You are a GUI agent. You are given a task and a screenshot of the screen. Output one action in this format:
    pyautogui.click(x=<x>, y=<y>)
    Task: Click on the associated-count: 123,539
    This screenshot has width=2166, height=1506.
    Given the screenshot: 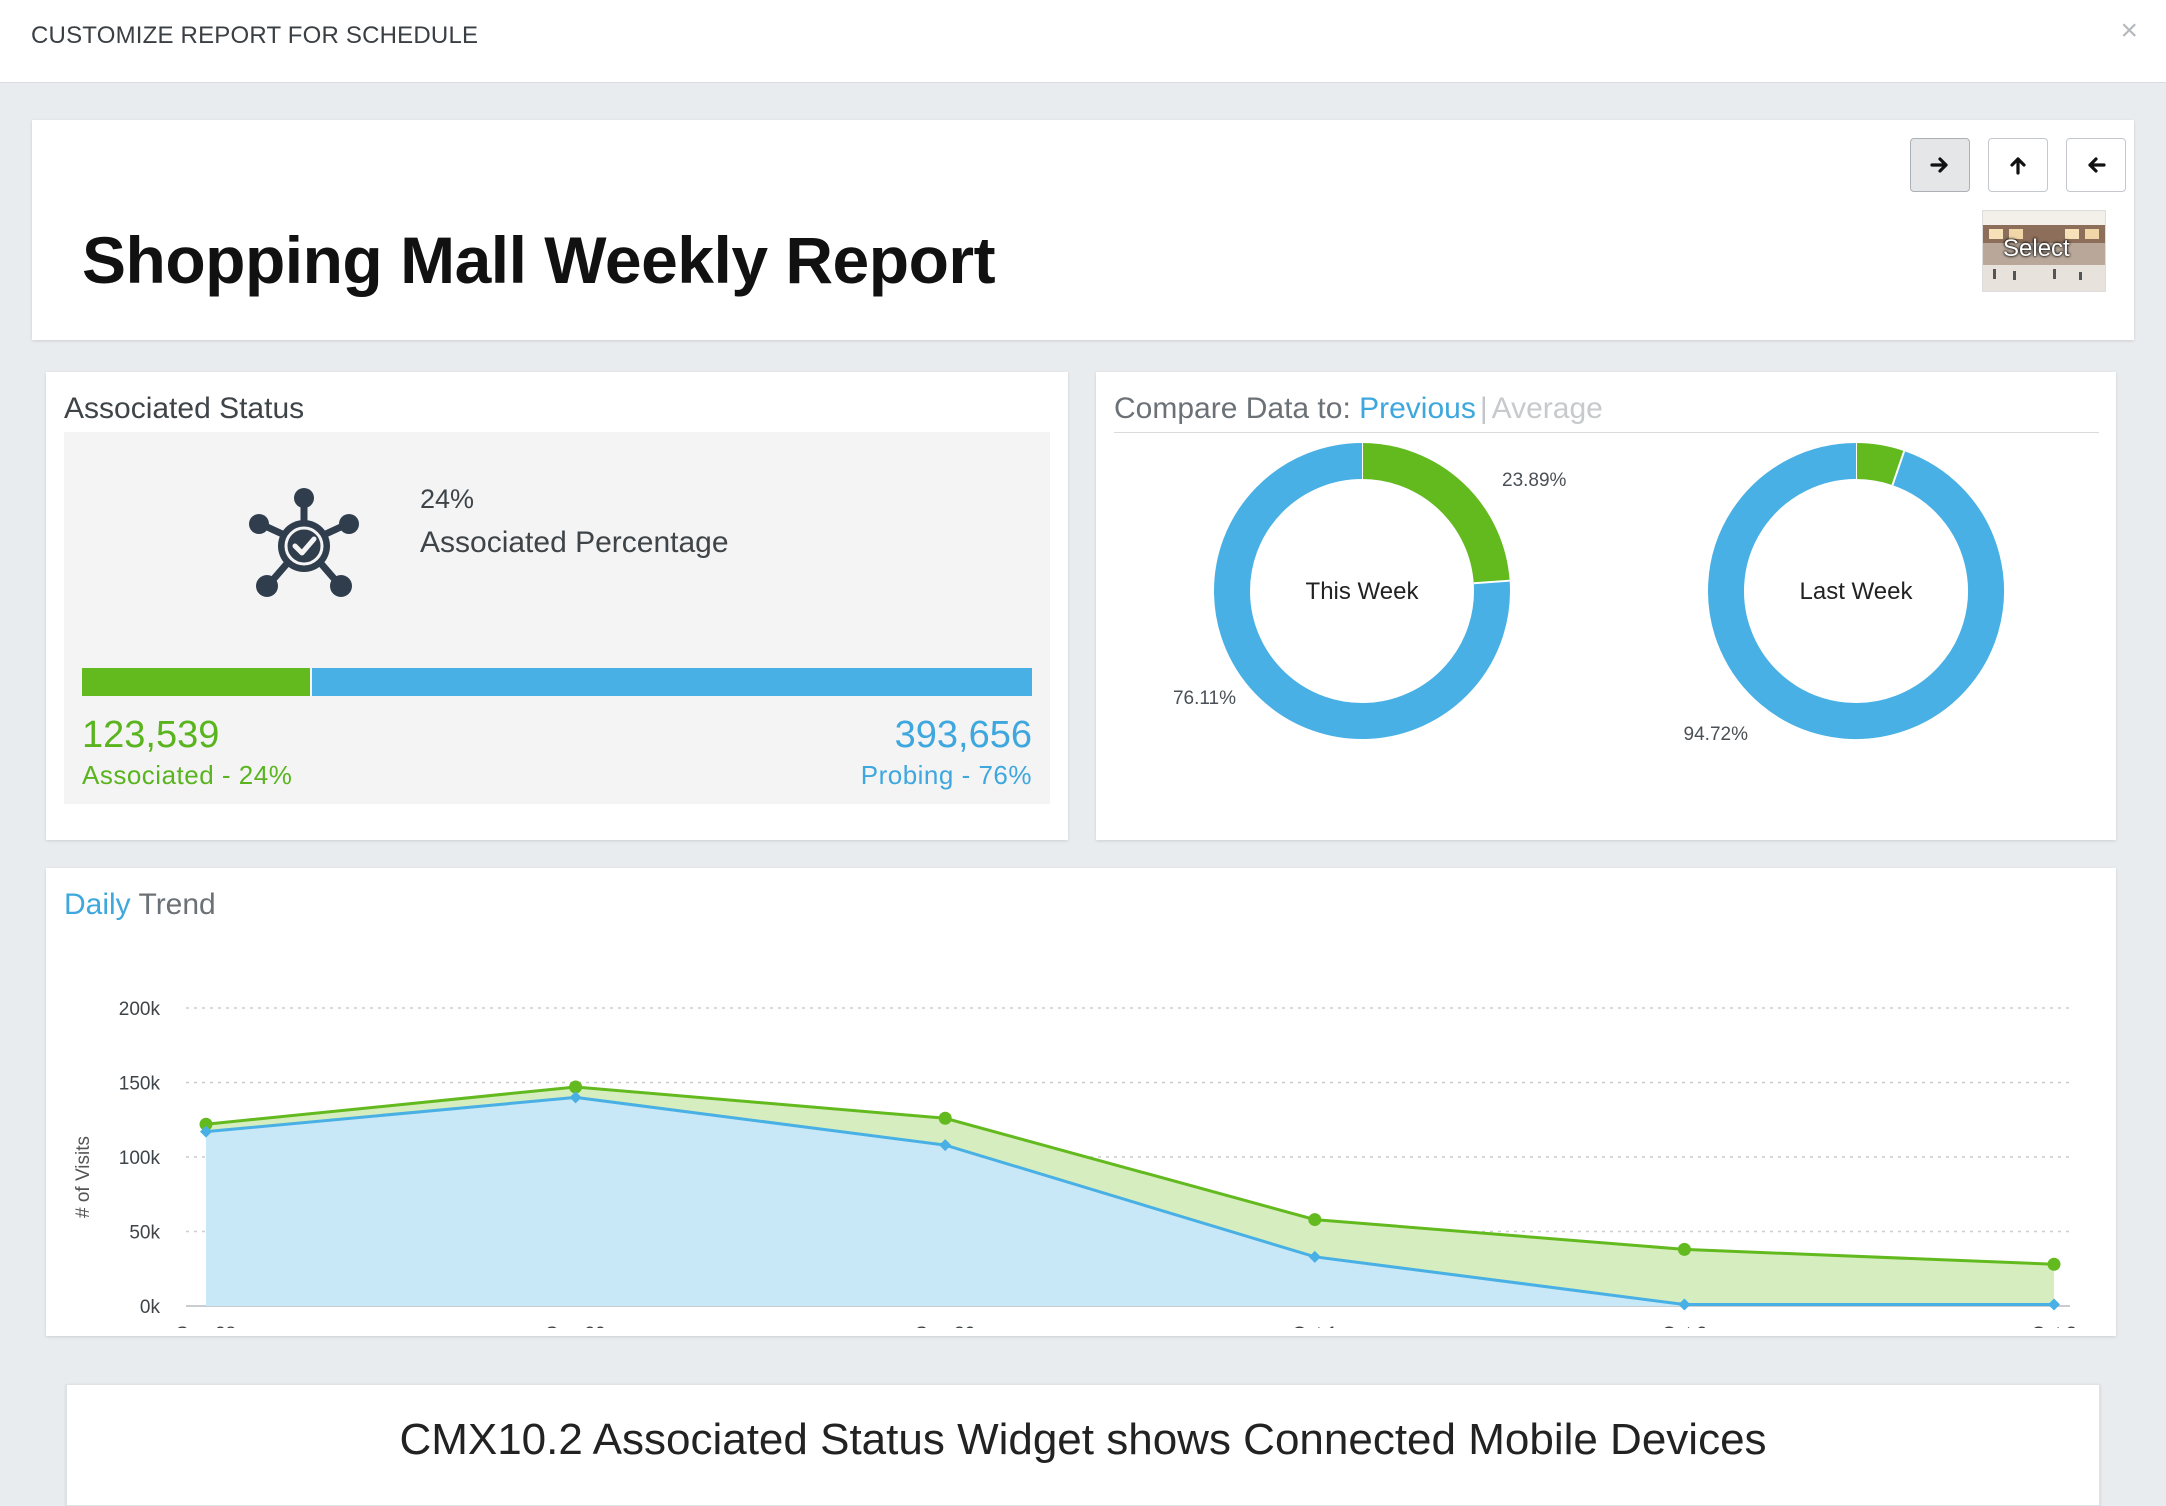 What is the action you would take?
    pyautogui.click(x=151, y=735)
    